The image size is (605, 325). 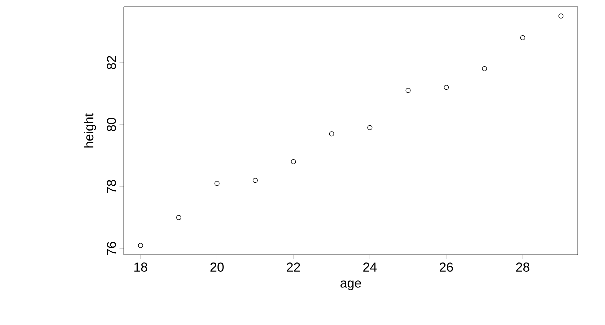 What do you see at coordinates (351, 285) in the screenshot?
I see `x-axis-title: age` at bounding box center [351, 285].